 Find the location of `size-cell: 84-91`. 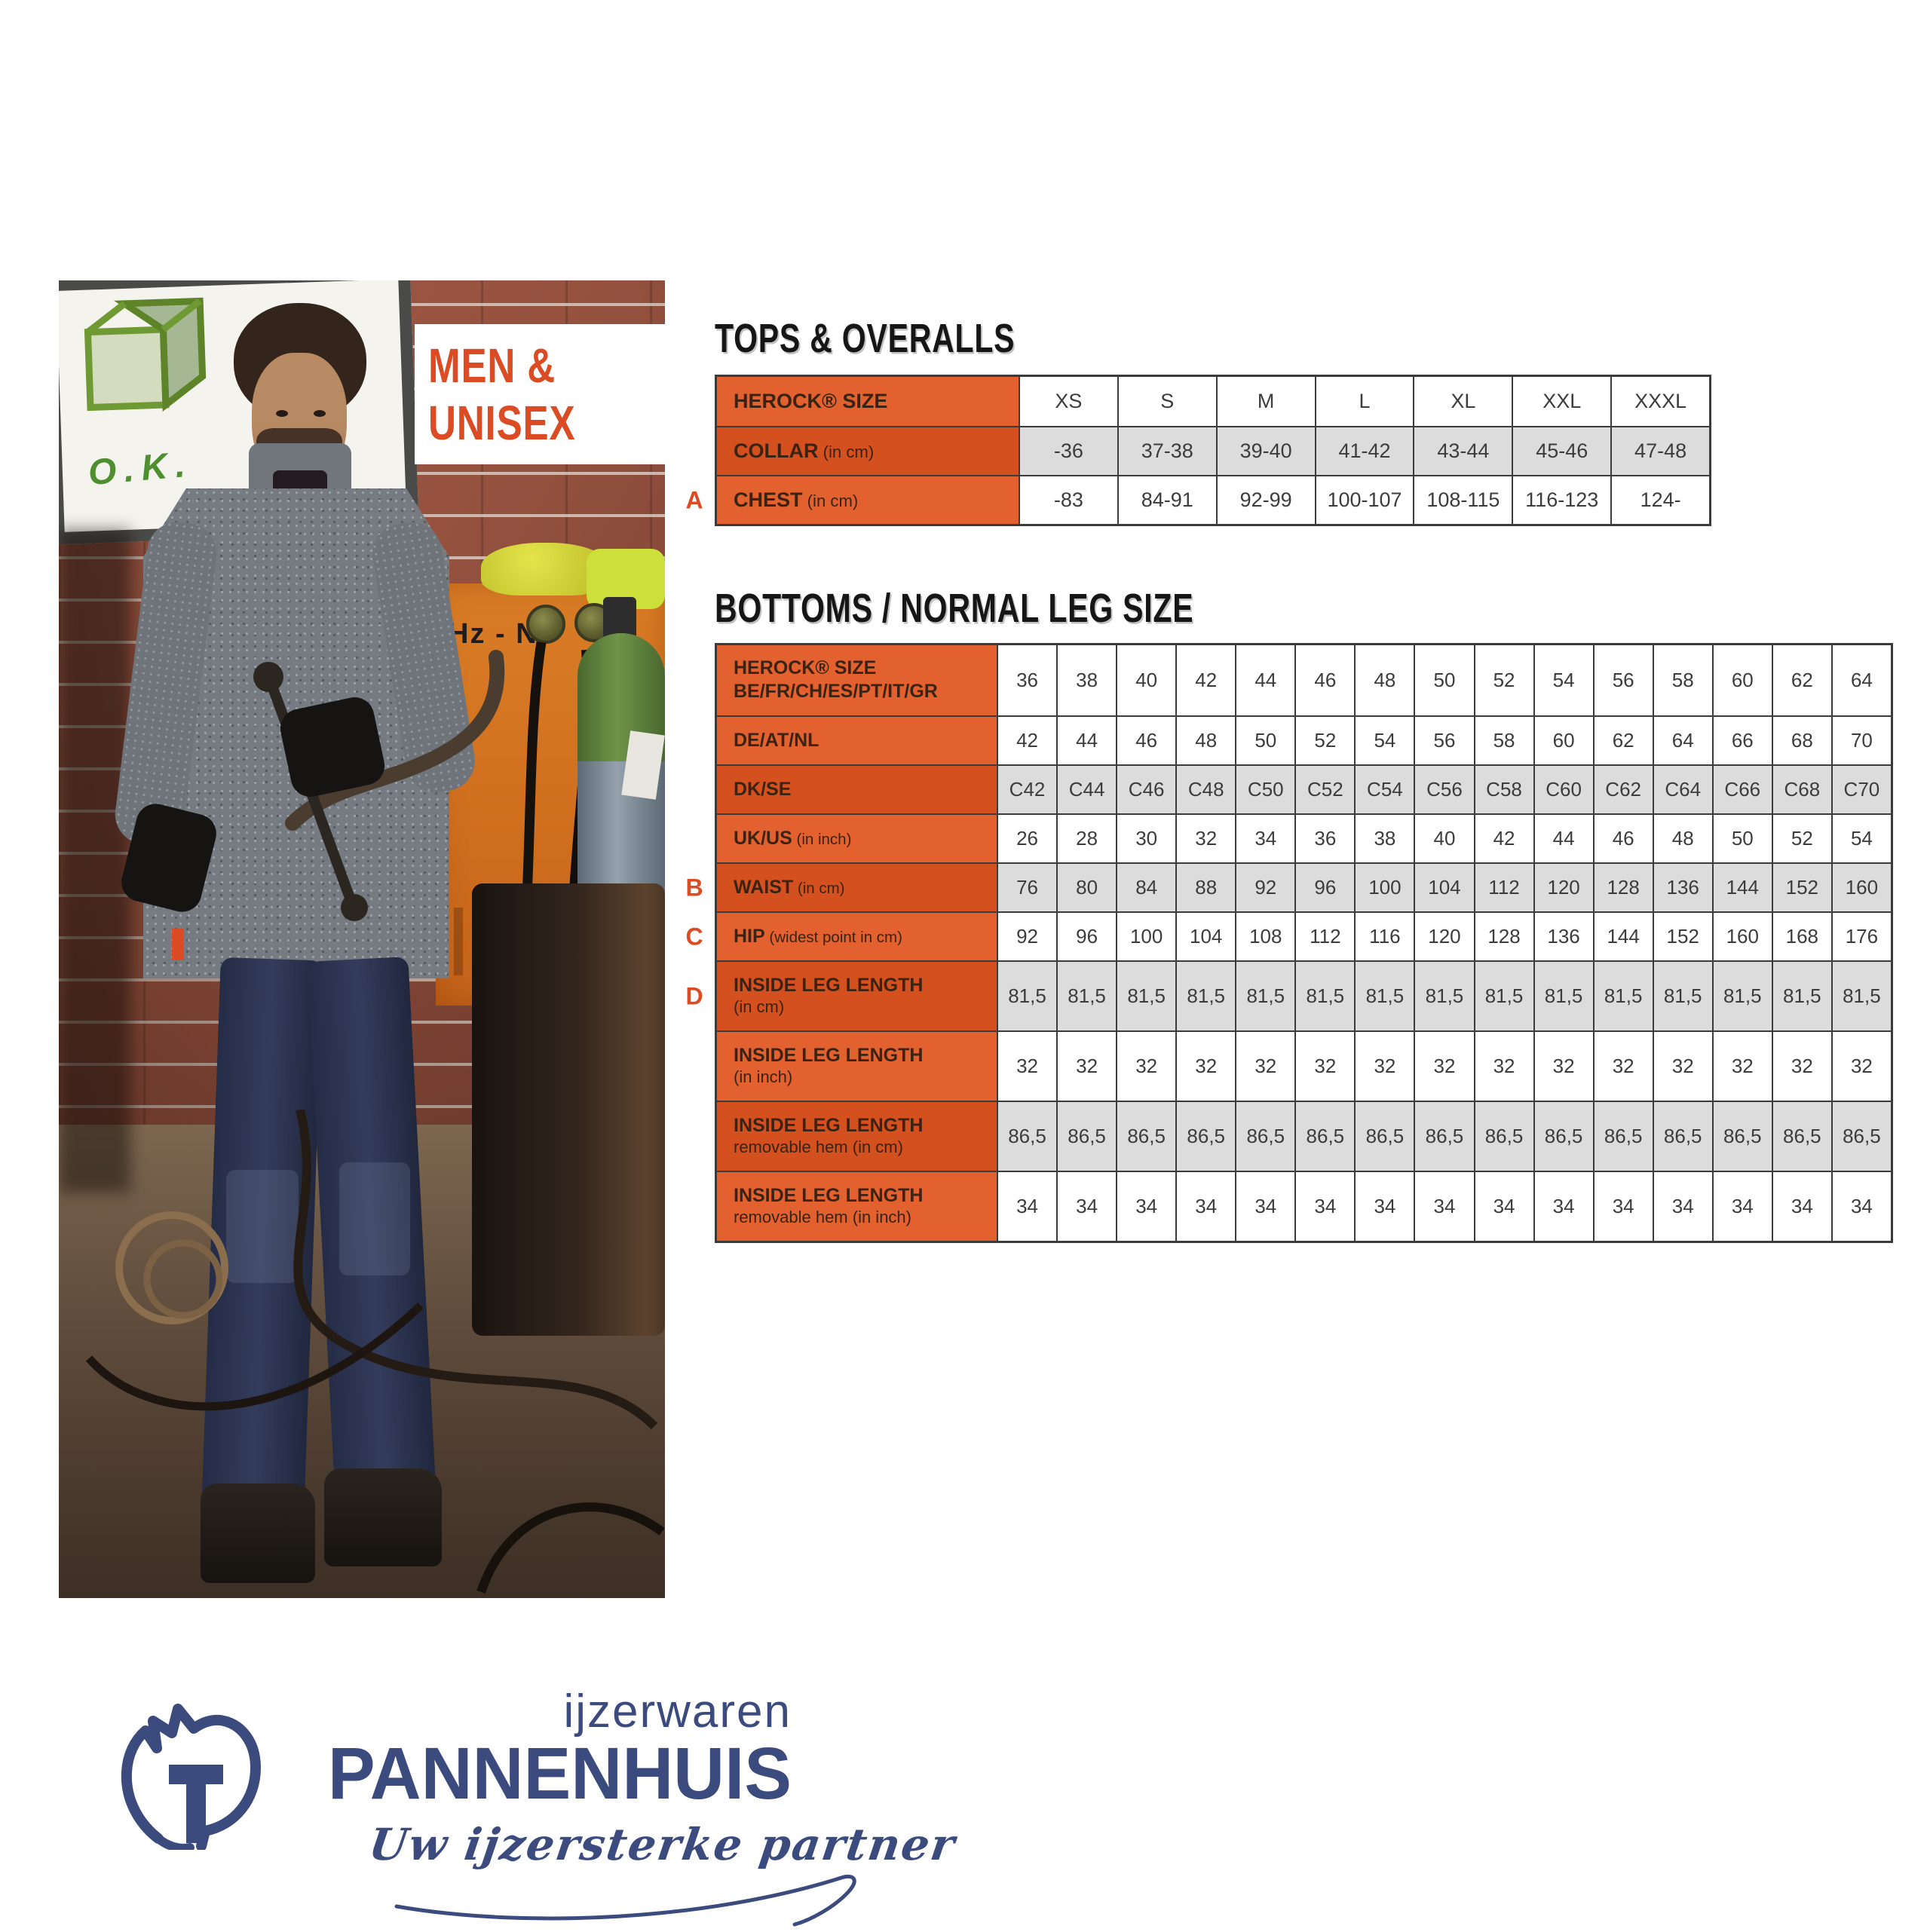

size-cell: 84-91 is located at coordinates (1166, 500).